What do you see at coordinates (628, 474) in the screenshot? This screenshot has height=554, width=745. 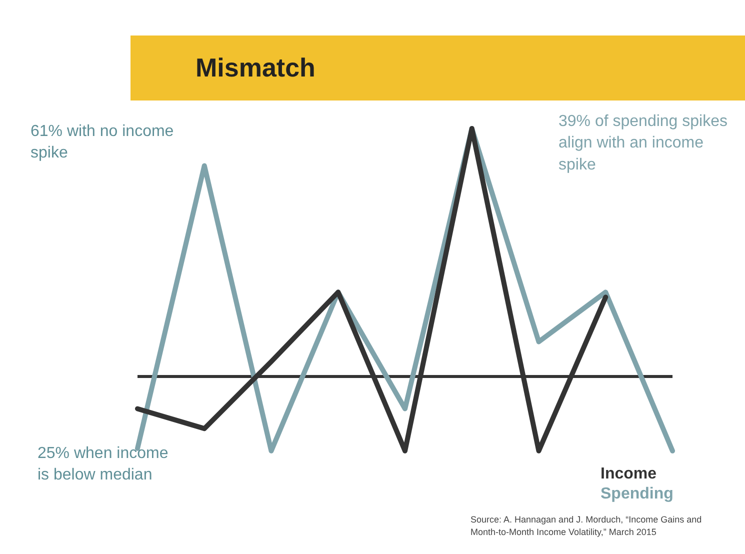 I see `text: Income` at bounding box center [628, 474].